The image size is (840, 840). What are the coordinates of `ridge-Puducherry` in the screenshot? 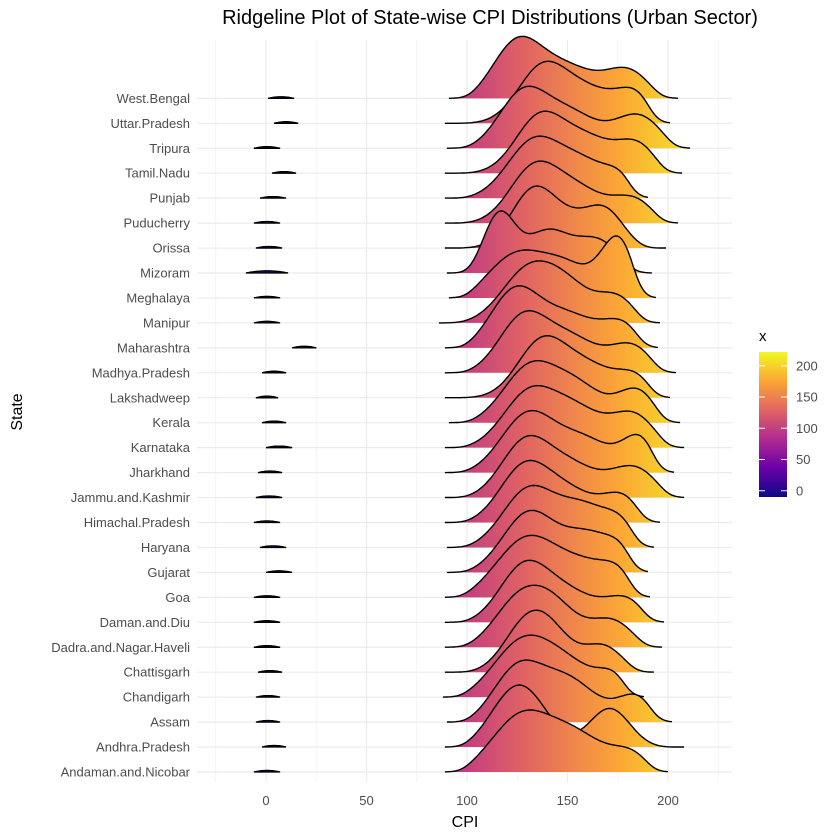 It's located at (466, 192).